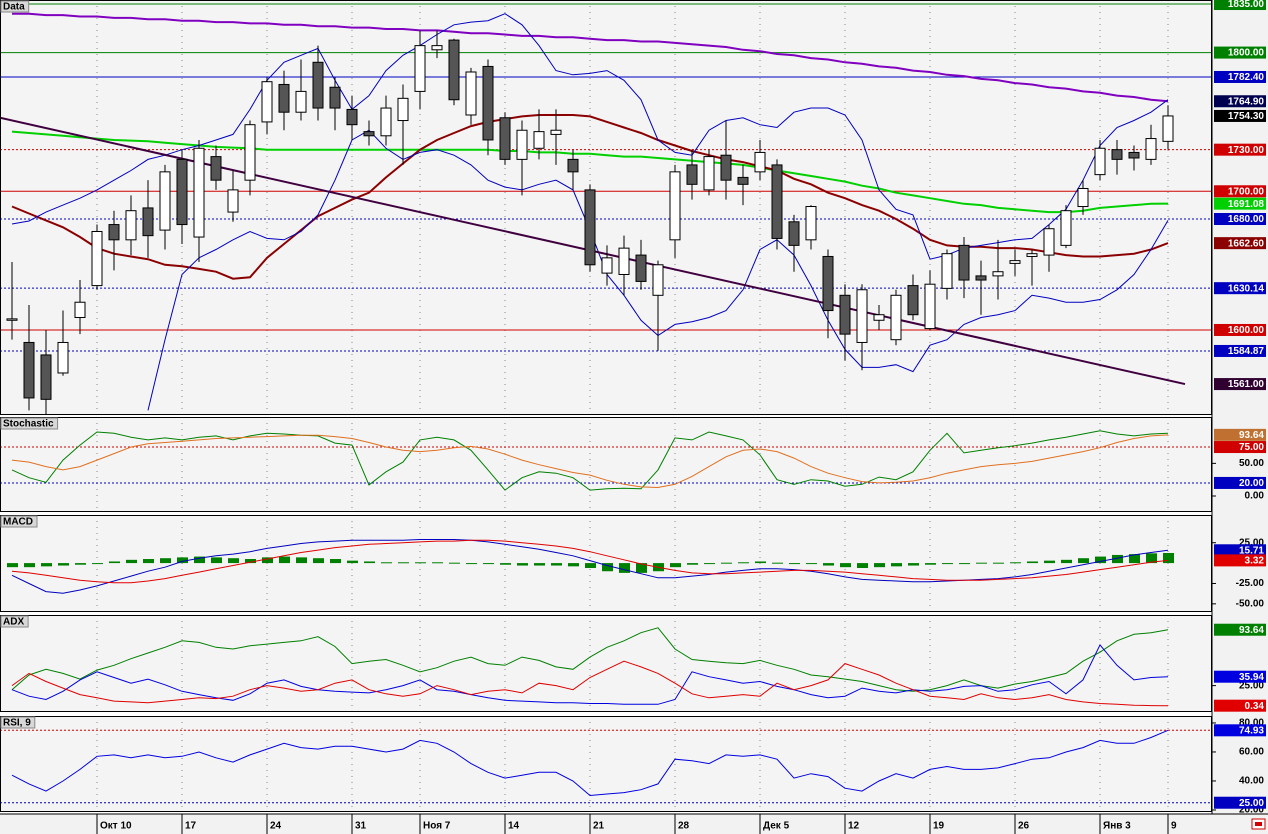  I want to click on last-price-label: 1754.30, so click(1246, 116).